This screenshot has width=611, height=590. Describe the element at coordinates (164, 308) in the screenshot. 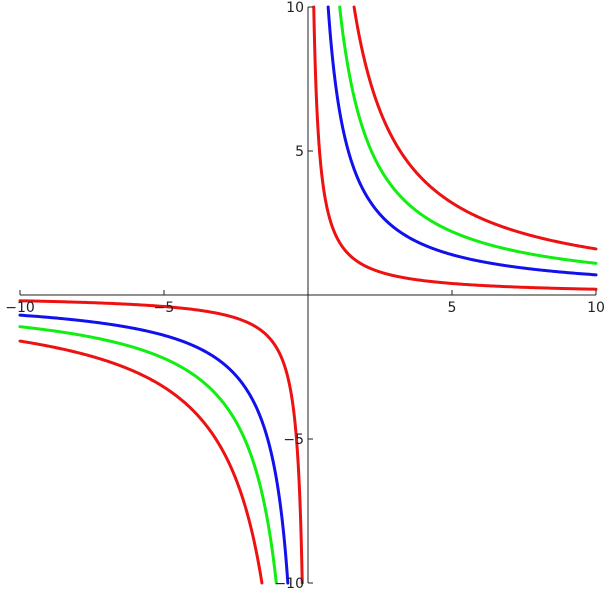

I see `x-tick-label: −5` at that location.